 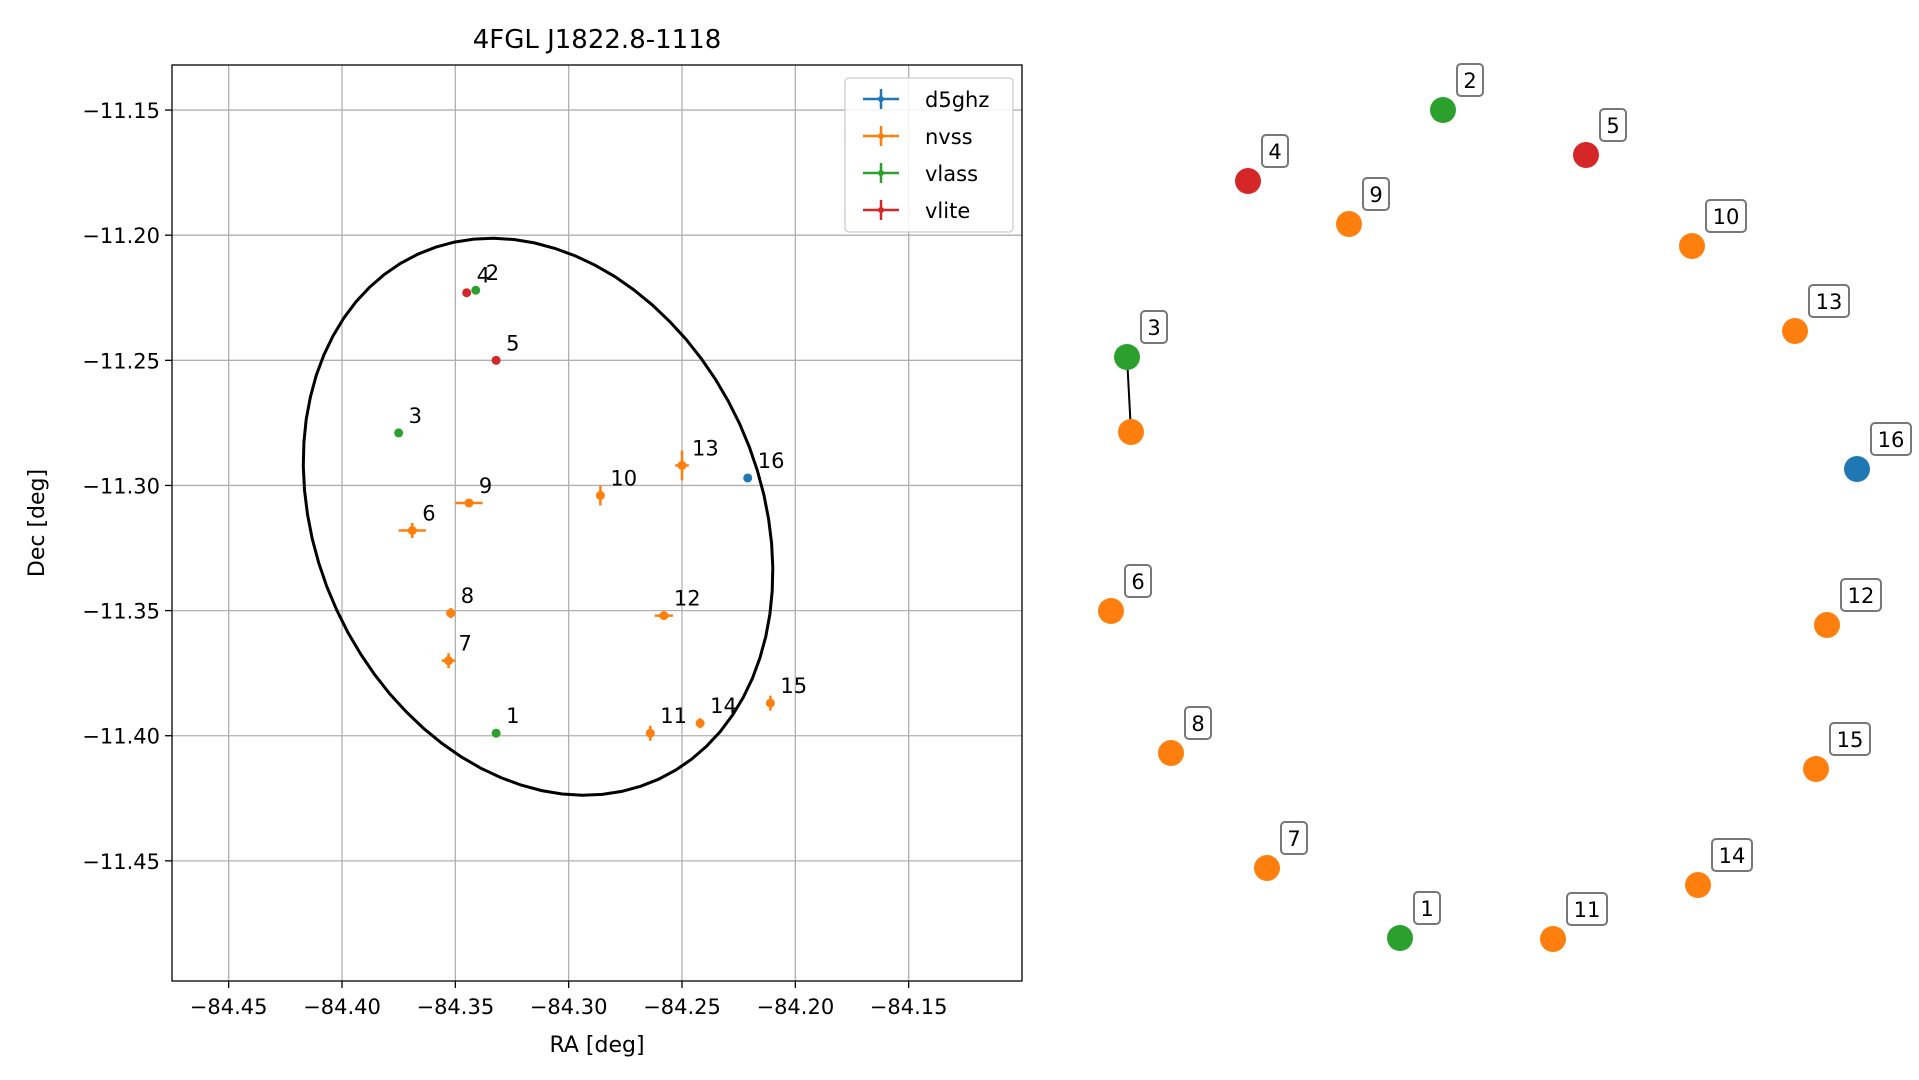 What do you see at coordinates (1600, 138) in the screenshot?
I see `layout-point-5: 5` at bounding box center [1600, 138].